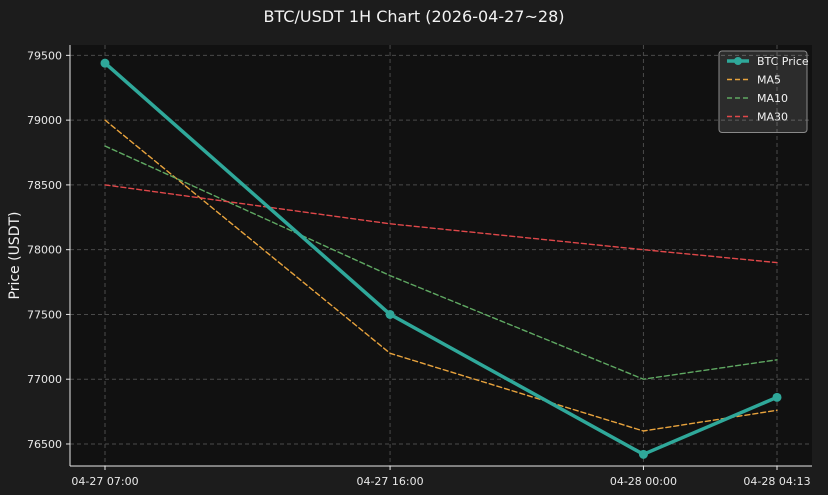 This screenshot has height=495, width=828. I want to click on y-tick-label: 78500, so click(44, 185).